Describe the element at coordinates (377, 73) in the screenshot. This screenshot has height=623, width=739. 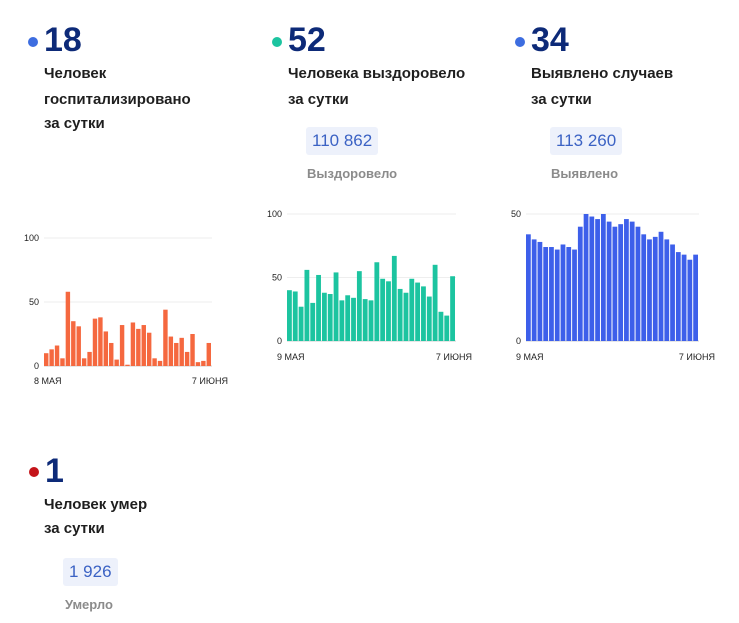
I see `recovered-label-1: Человека выздоровело` at that location.